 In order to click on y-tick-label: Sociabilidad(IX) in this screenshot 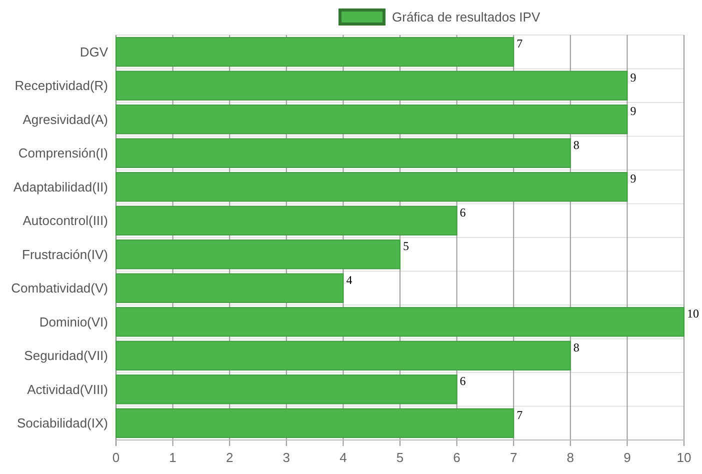, I will do `click(62, 423)`.